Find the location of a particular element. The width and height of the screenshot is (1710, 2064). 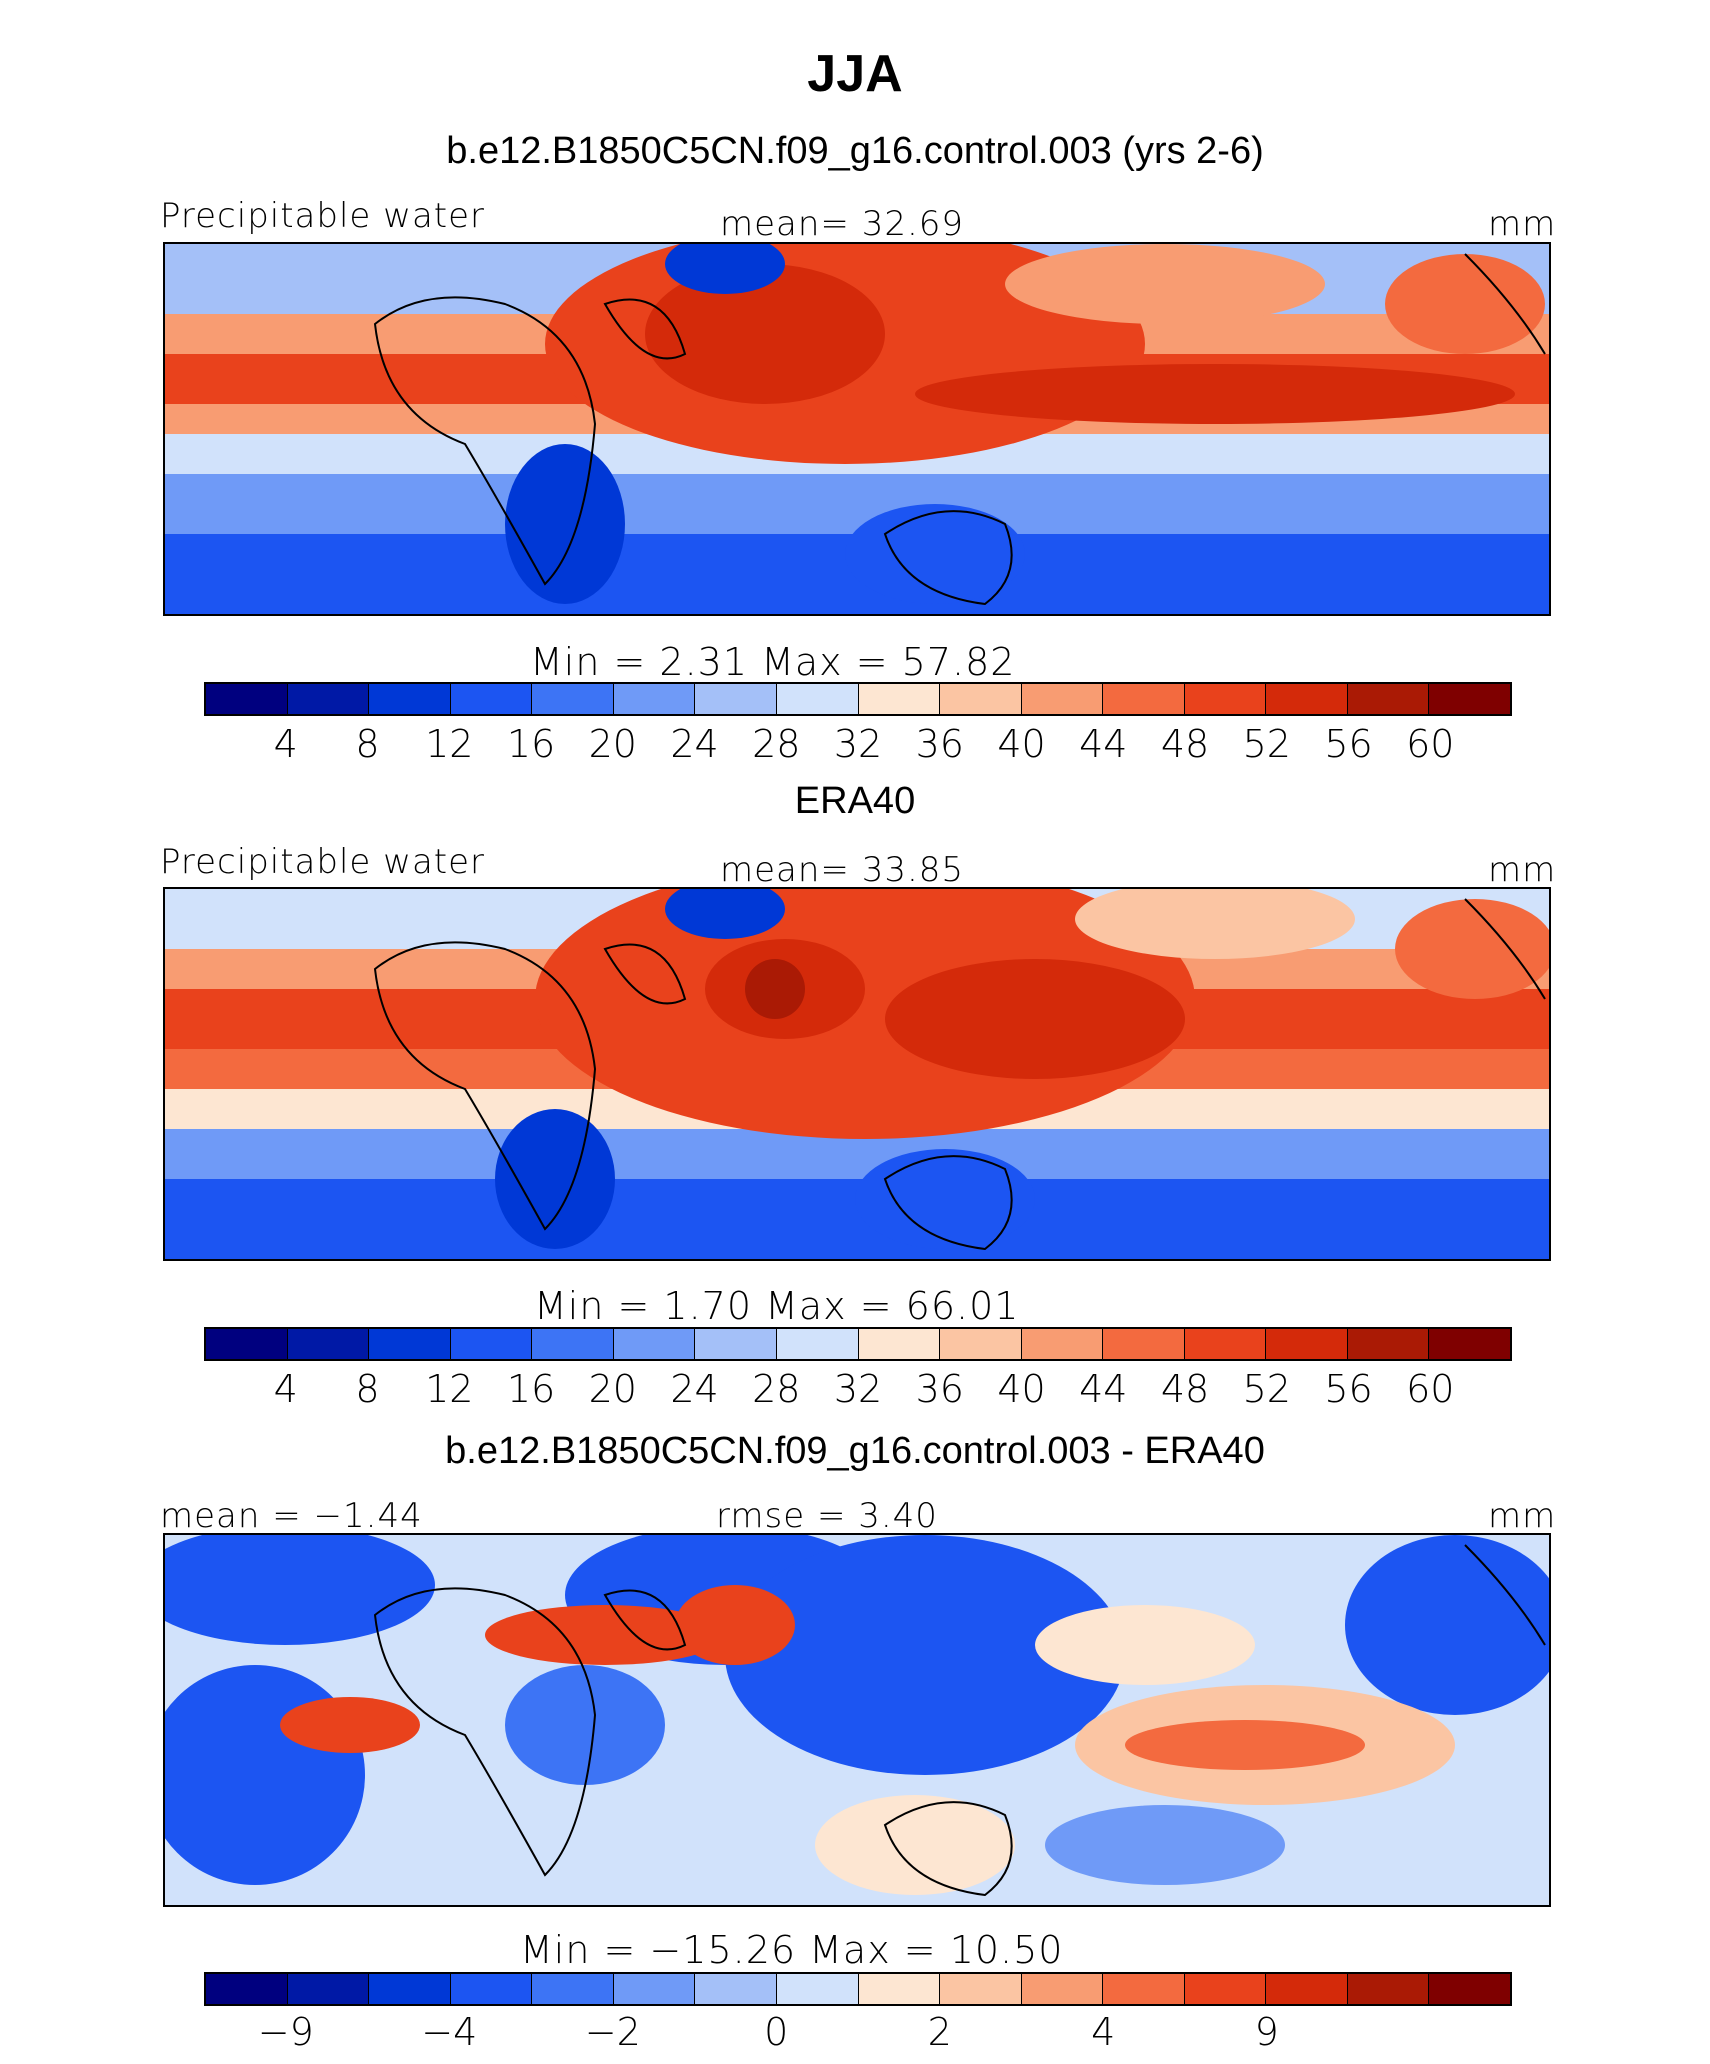

panel-2-minmax: Min = 1.70 Max = 66.01 is located at coordinates (777, 1306).